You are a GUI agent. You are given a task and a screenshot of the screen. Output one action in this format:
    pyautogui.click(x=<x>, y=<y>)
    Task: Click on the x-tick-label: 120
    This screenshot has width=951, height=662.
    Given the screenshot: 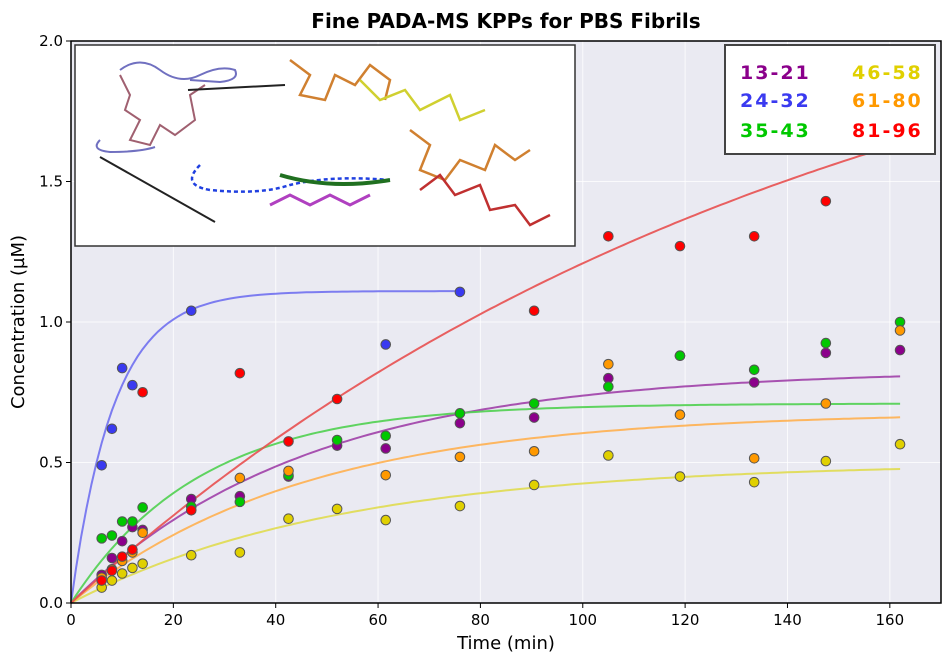 What is the action you would take?
    pyautogui.click(x=685, y=620)
    